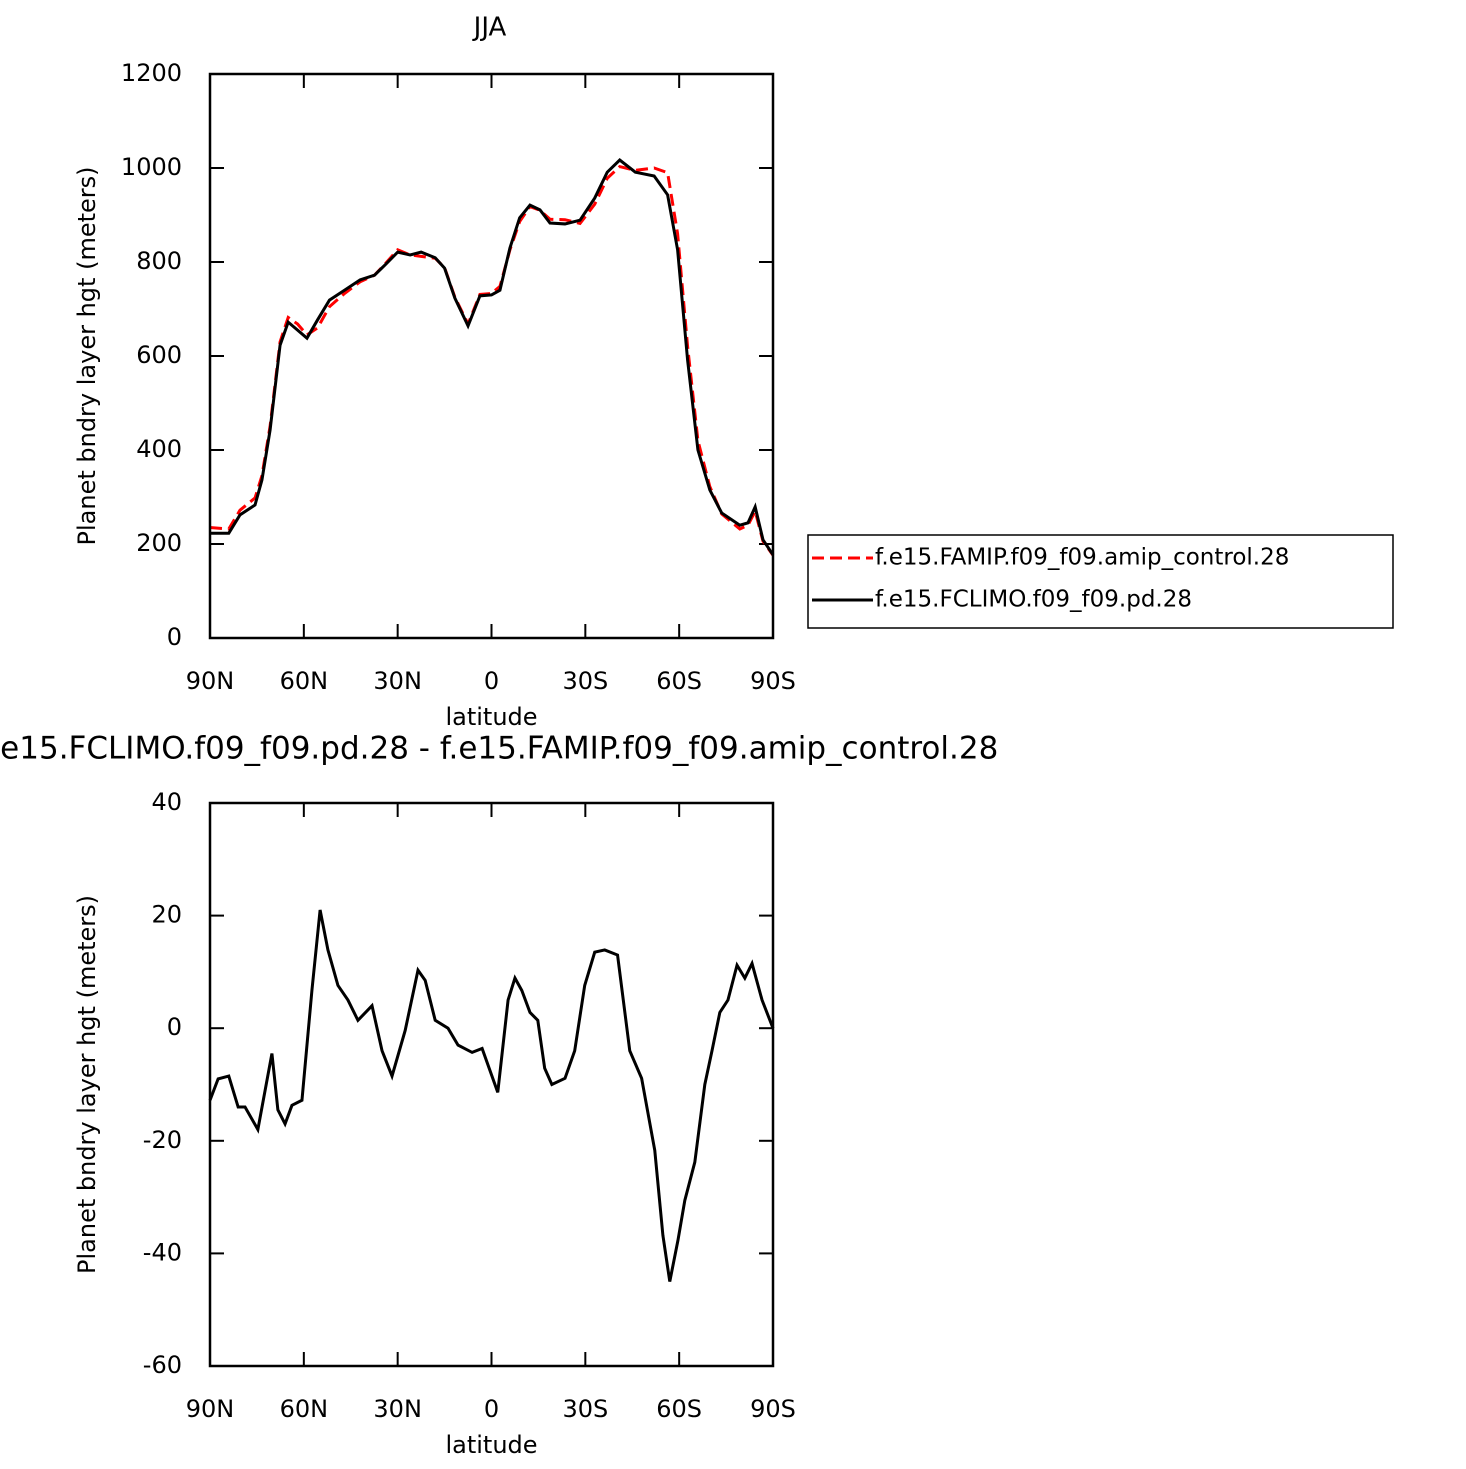 The width and height of the screenshot is (1466, 1469). Describe the element at coordinates (151, 73) in the screenshot. I see `y-tick-label: 1200` at that location.